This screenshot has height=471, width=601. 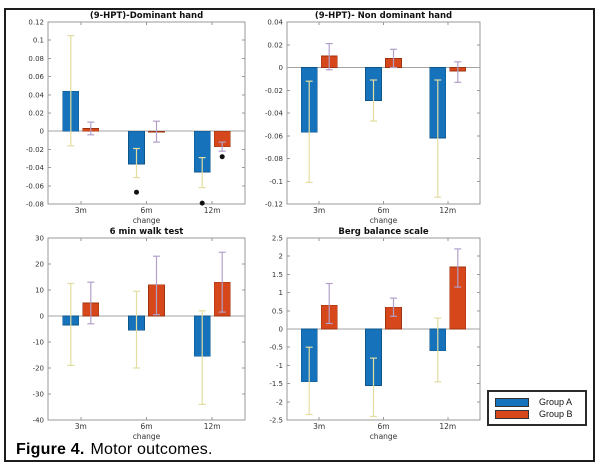 What do you see at coordinates (279, 366) in the screenshot?
I see `svg-text: -1` at bounding box center [279, 366].